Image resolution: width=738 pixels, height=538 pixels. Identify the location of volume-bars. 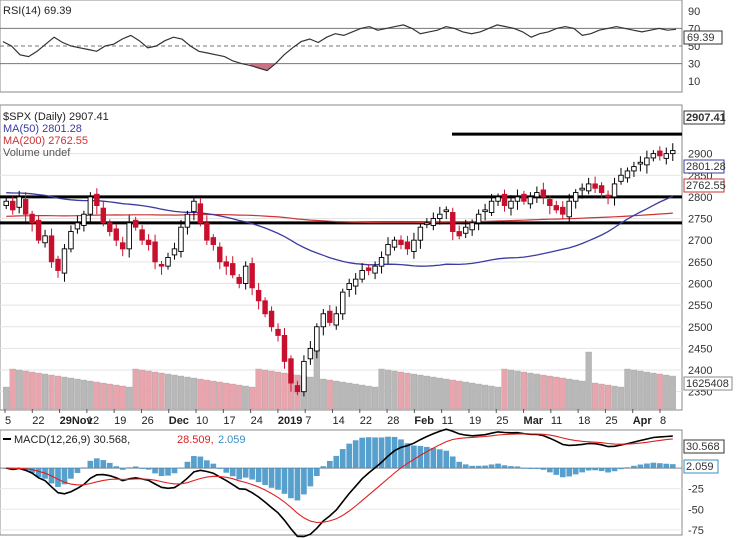
(339, 379).